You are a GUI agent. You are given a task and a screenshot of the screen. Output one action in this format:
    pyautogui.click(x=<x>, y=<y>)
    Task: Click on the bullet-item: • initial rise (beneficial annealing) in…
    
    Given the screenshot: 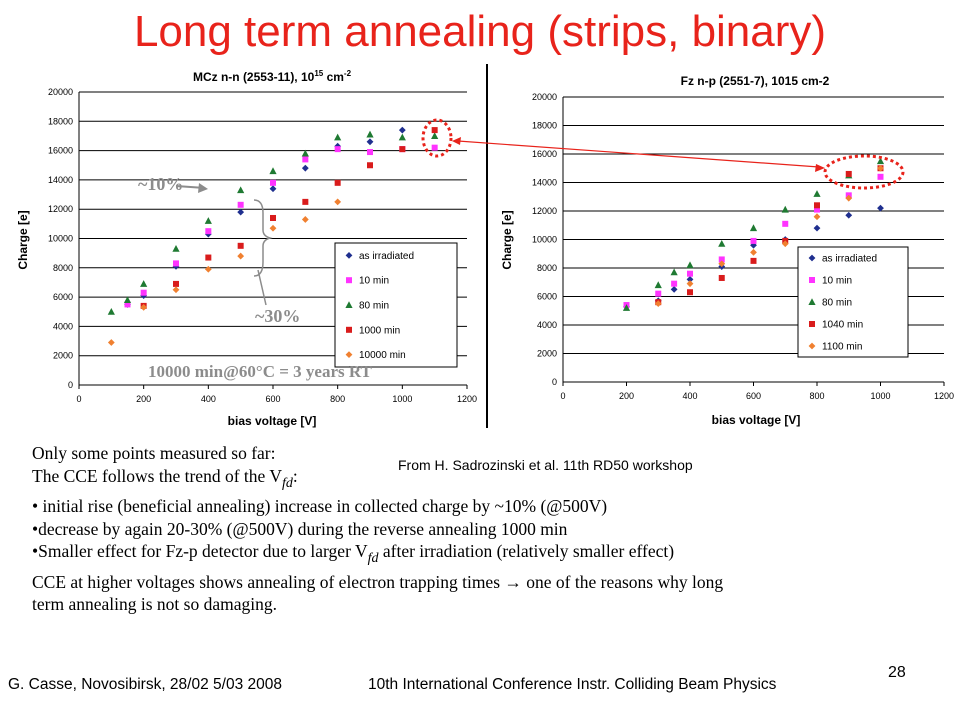 What is the action you would take?
    pyautogui.click(x=320, y=506)
    